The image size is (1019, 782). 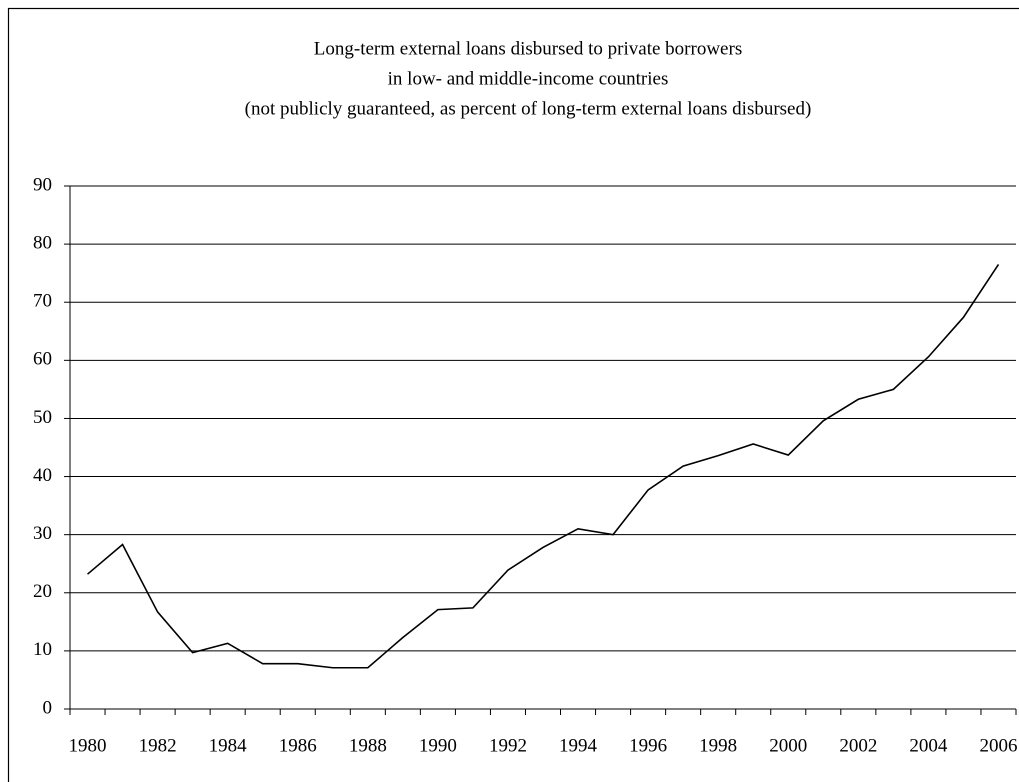 I want to click on x-tick-label: 1996, so click(x=648, y=745).